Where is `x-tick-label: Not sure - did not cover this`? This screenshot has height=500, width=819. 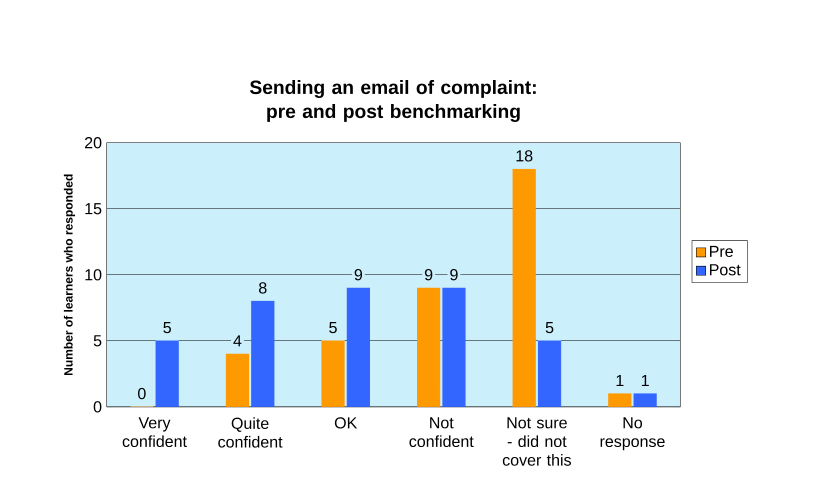
x-tick-label: Not sure - did not cover this is located at coordinates (536, 441).